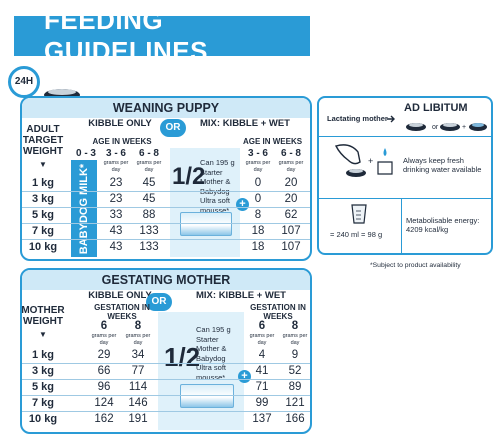  What do you see at coordinates (257, 153) in the screenshot?
I see `age-mix-3-6: 3 - 6` at bounding box center [257, 153].